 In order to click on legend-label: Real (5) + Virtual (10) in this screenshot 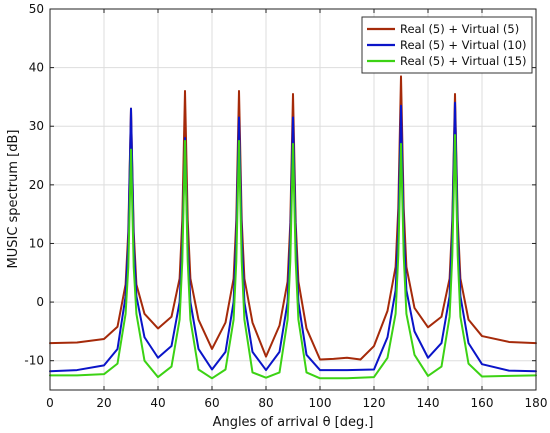, I will do `click(463, 45)`.